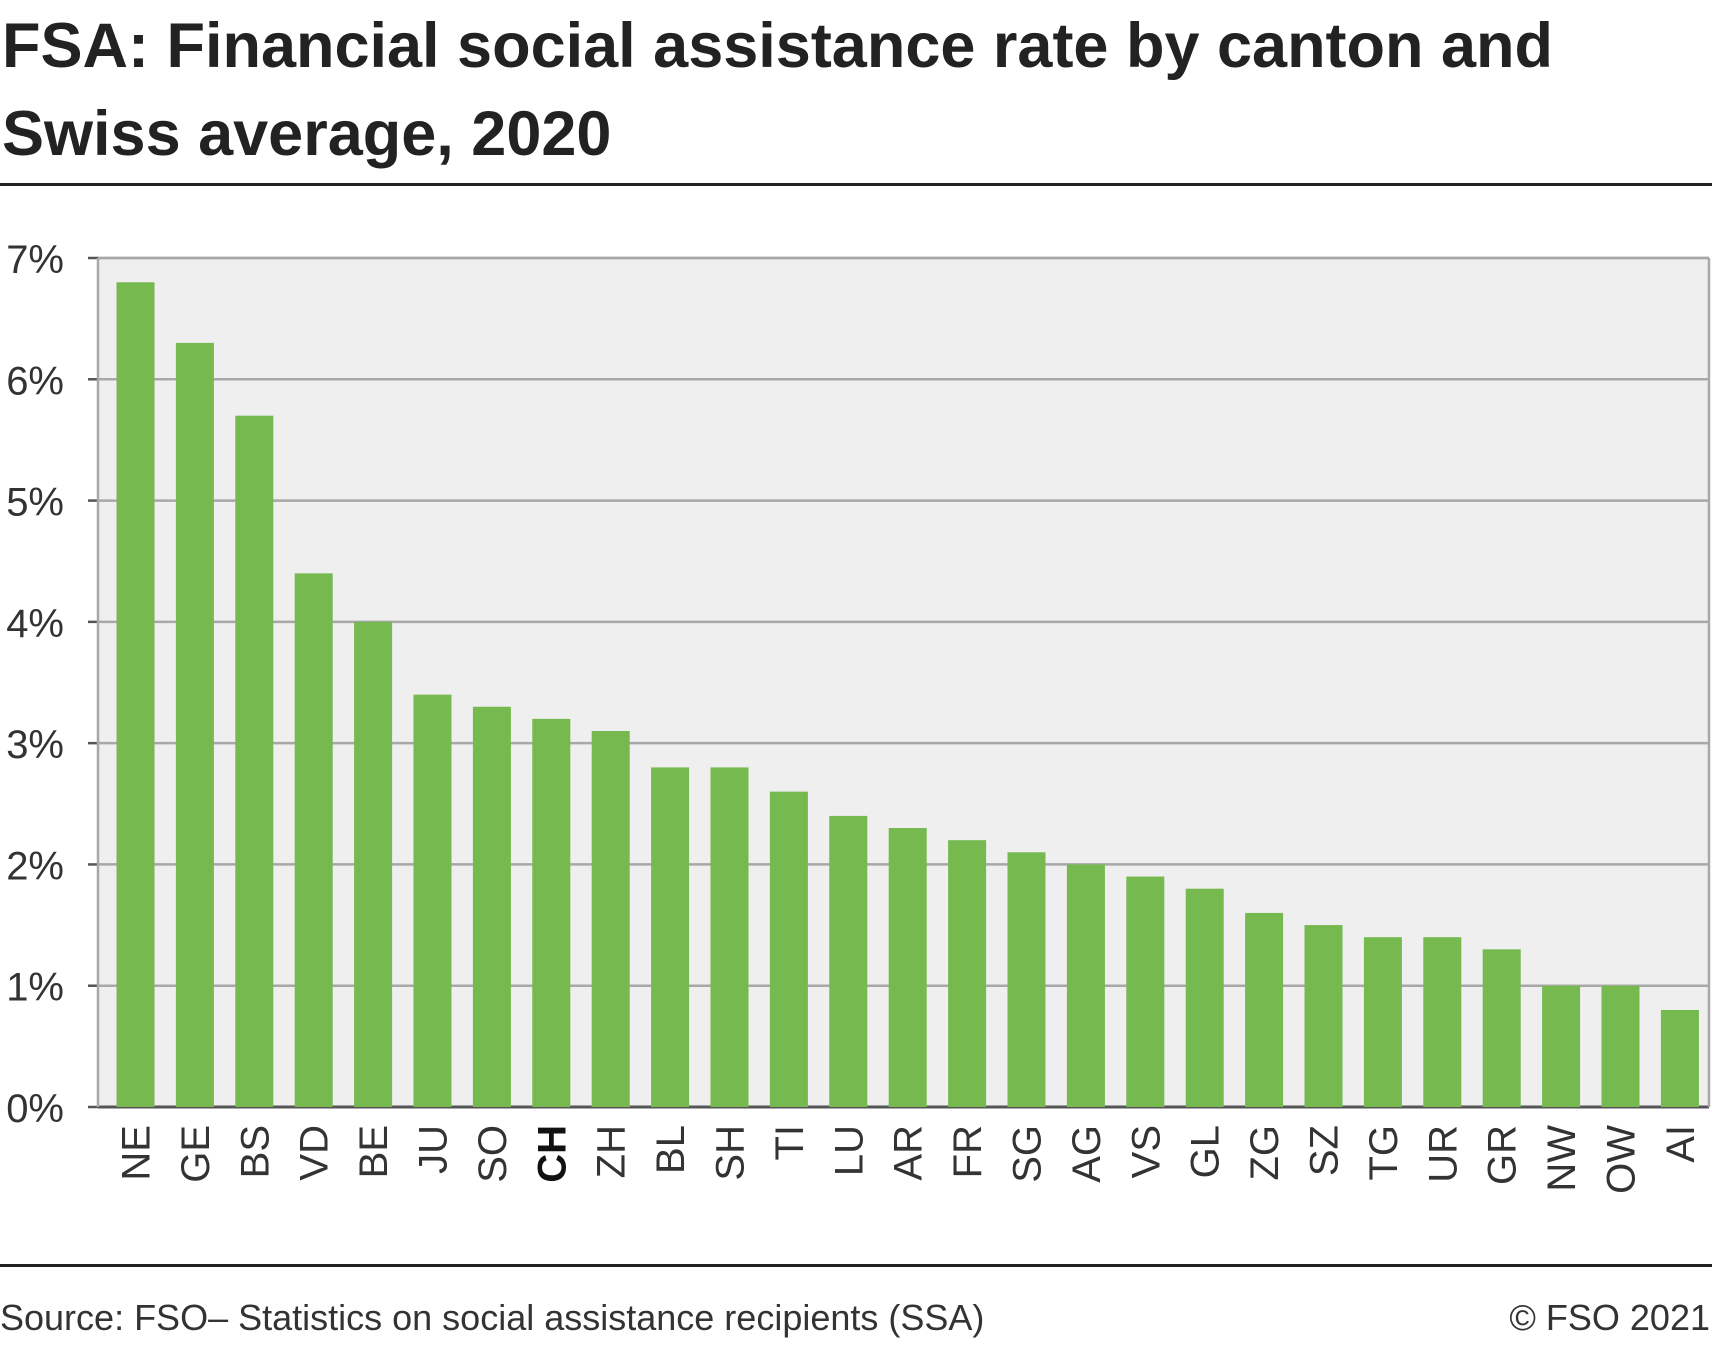 Image resolution: width=1712 pixels, height=1345 pixels. Describe the element at coordinates (1264, 1009) in the screenshot. I see `bar-zg` at that location.